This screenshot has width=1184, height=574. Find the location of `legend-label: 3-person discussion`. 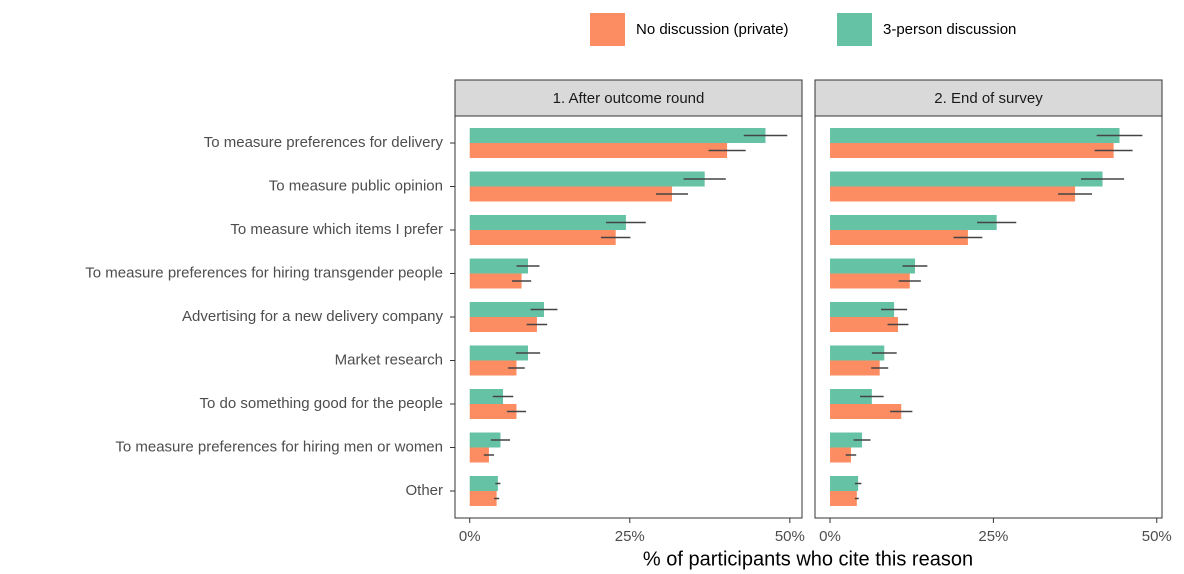

legend-label: 3-person discussion is located at coordinates (949, 29).